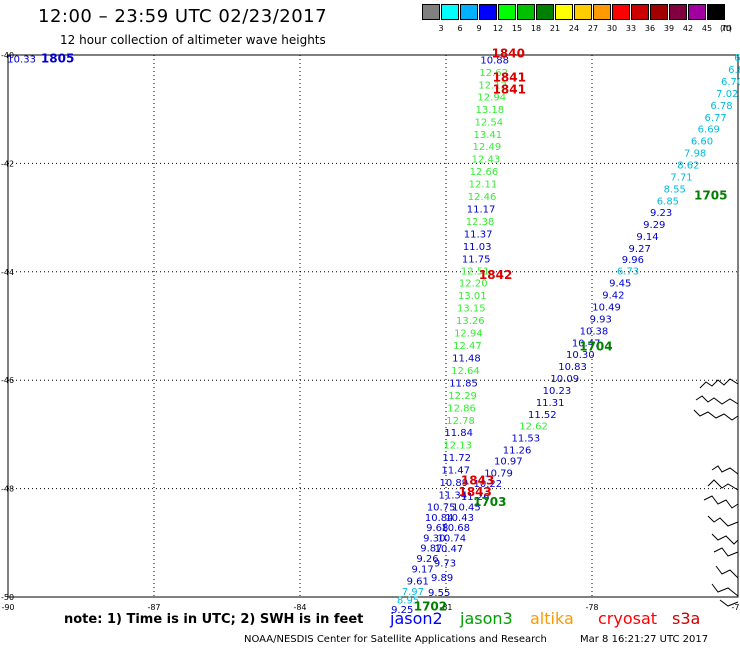 This screenshot has height=650, width=740. What do you see at coordinates (481, 209) in the screenshot?
I see `wave-height-point: 11.17` at bounding box center [481, 209].